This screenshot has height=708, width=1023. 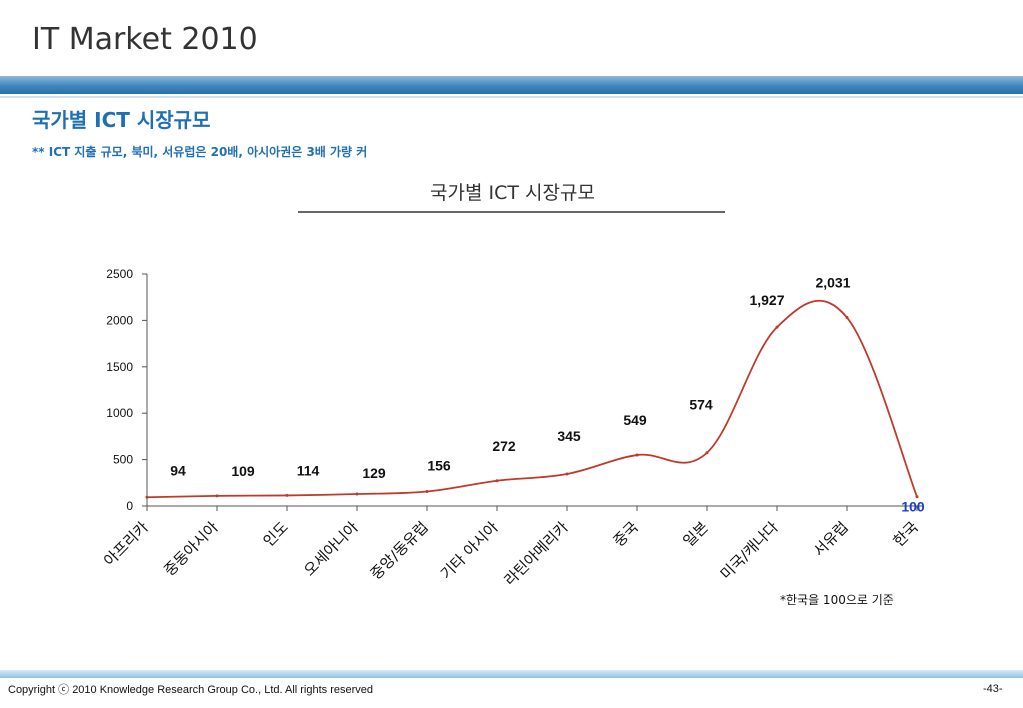 I want to click on data-label: 345, so click(x=569, y=436).